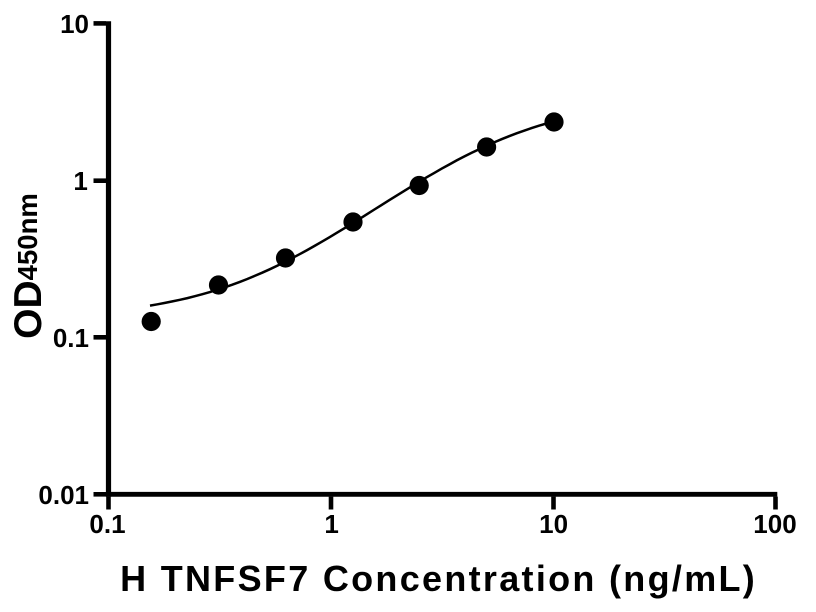 This screenshot has width=816, height=612. Describe the element at coordinates (63, 495) in the screenshot. I see `svg-text: 0.01` at that location.